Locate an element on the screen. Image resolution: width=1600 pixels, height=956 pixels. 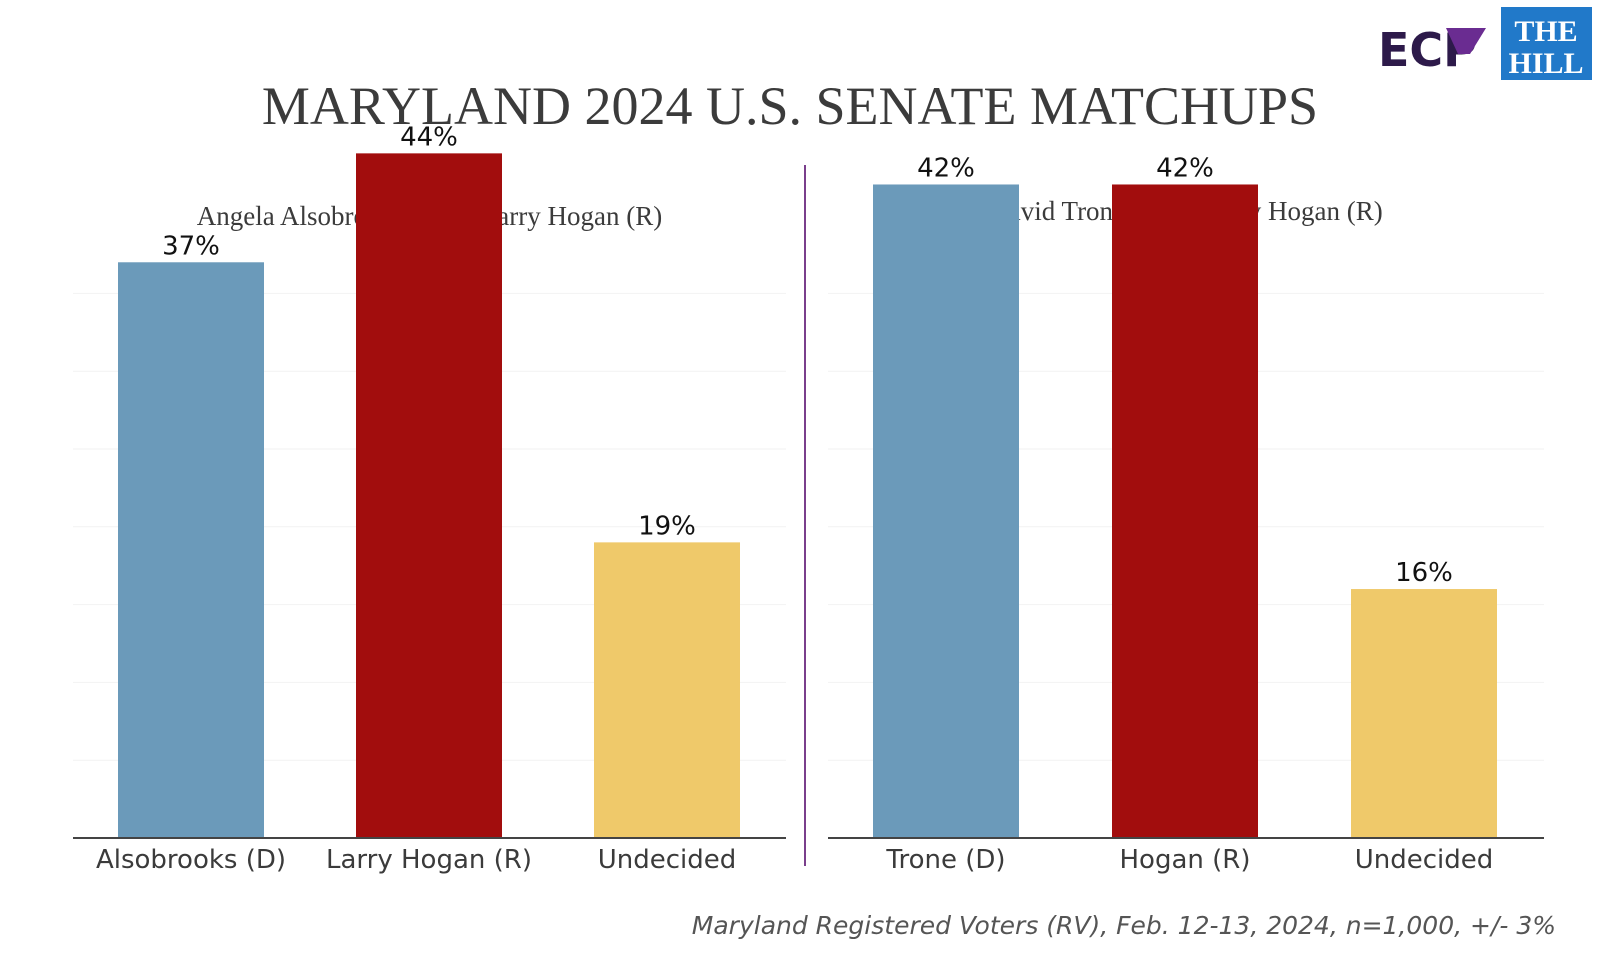
category-label-alsobrooks-d: Alsobrooks (D) is located at coordinates (191, 860).